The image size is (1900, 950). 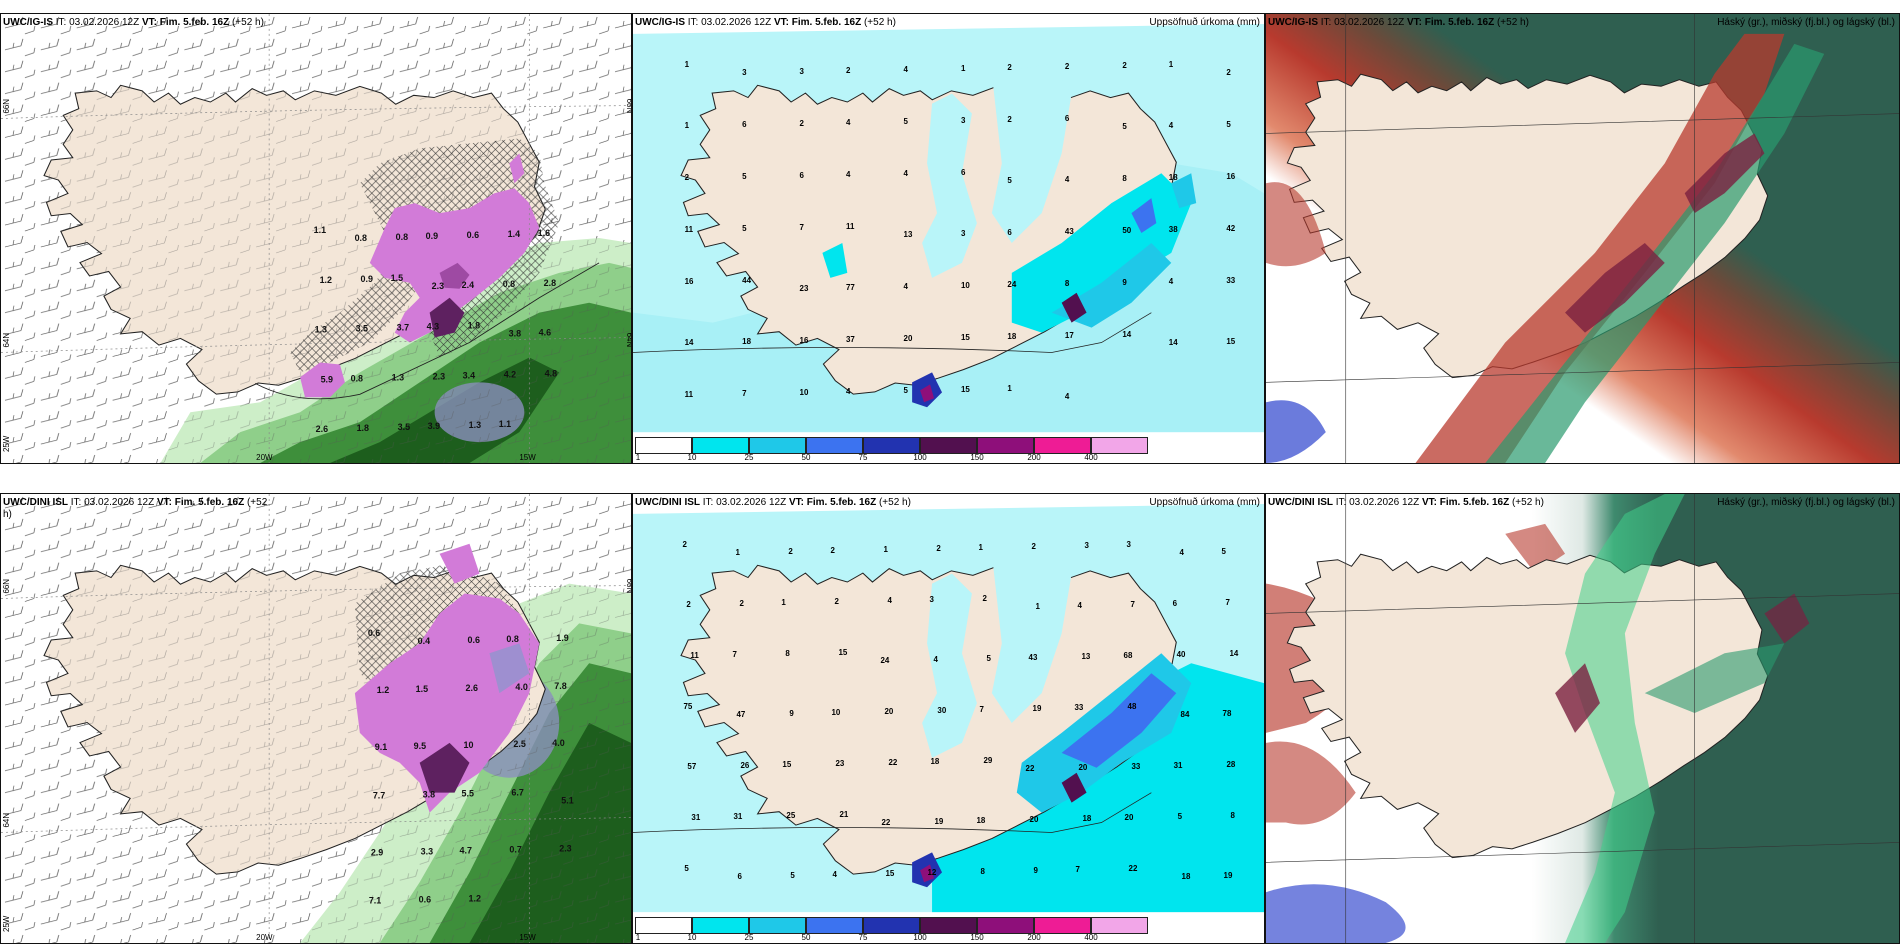 I want to click on precip-value-label: 9, so click(x=1124, y=282).